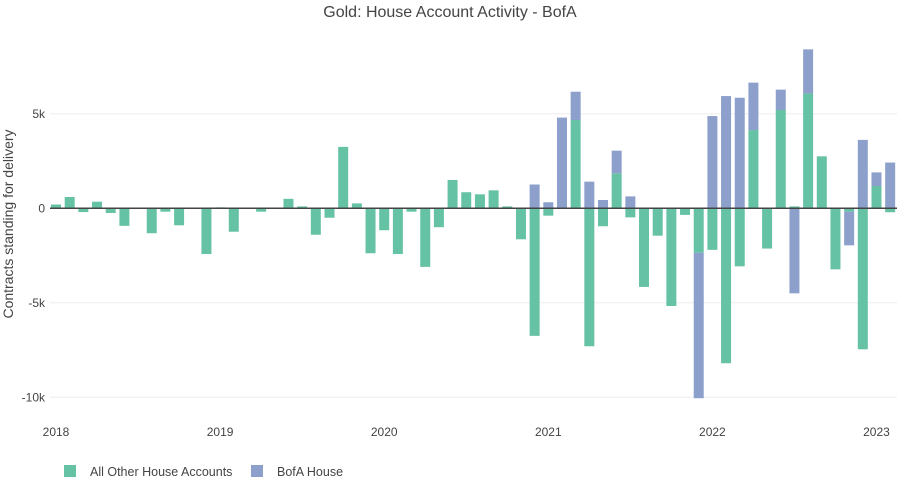  I want to click on x-tick-label: 2018, so click(56, 432).